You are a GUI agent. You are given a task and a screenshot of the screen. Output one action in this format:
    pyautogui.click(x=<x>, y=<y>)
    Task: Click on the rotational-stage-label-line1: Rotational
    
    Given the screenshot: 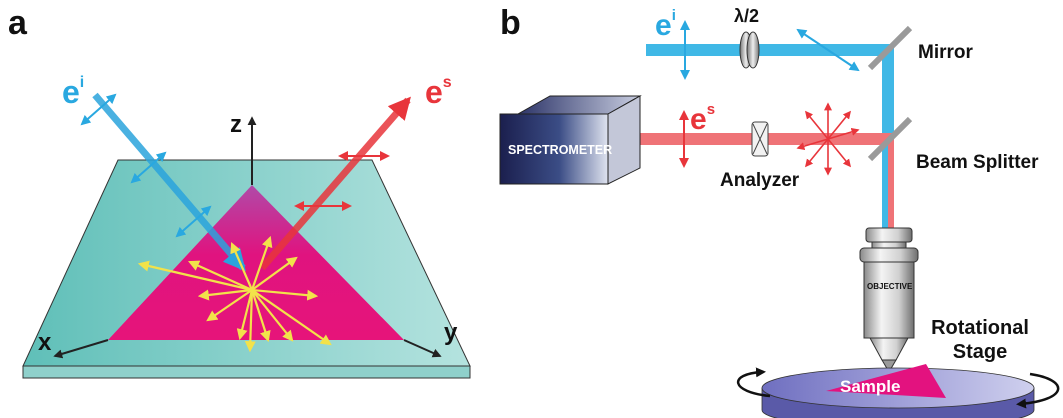 What is the action you would take?
    pyautogui.click(x=980, y=328)
    